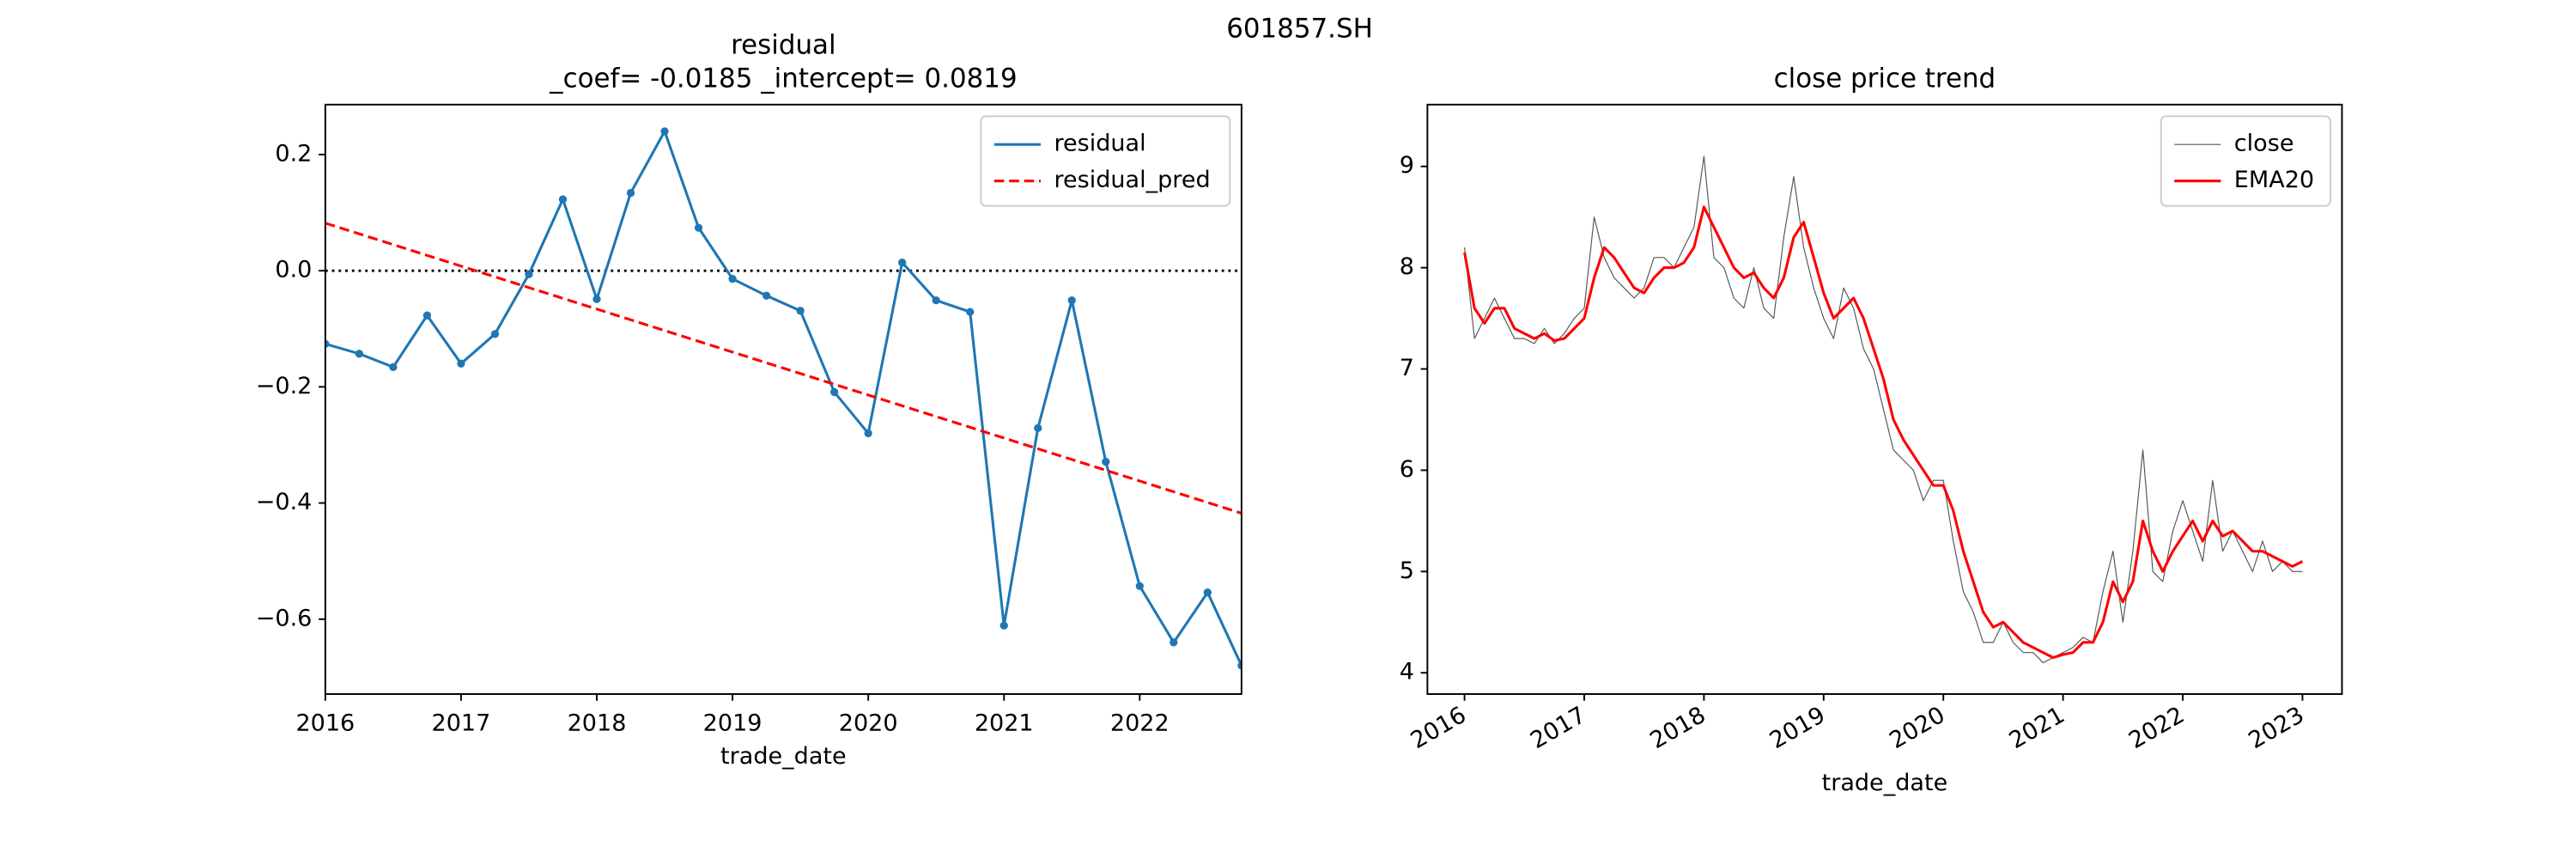  I want to click on x-tick-label: 2019, so click(733, 723).